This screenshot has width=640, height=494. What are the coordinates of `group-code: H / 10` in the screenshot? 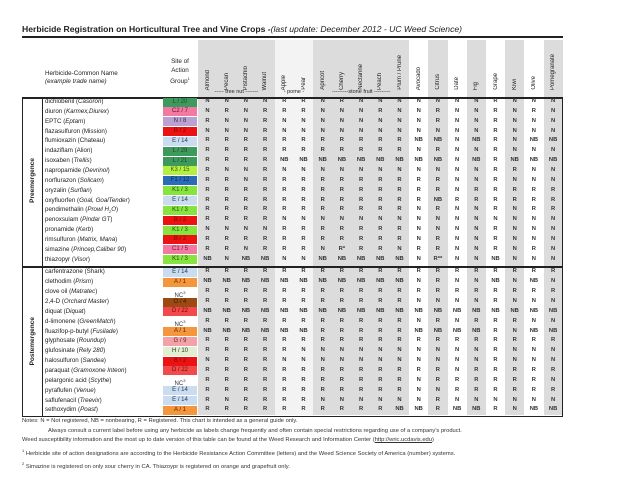 It's located at (179, 350).